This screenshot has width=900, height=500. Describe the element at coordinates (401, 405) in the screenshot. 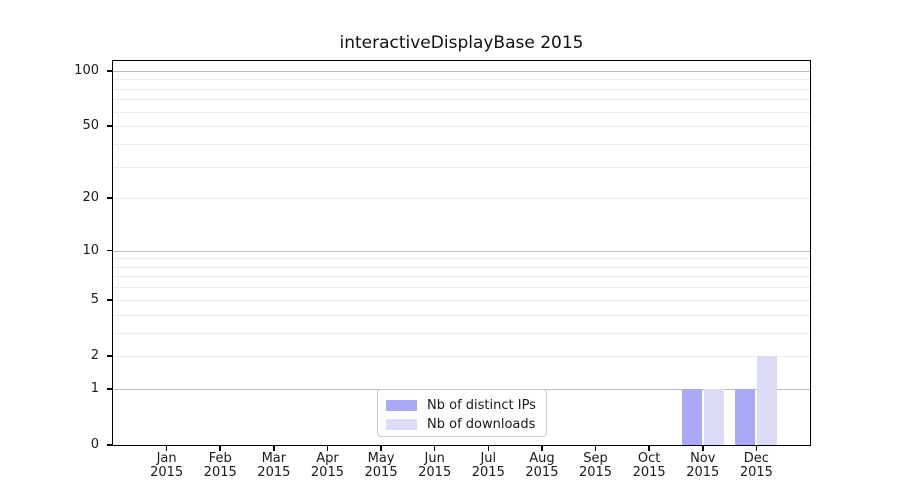

I see `legend-swatch-distinct-ips` at that location.